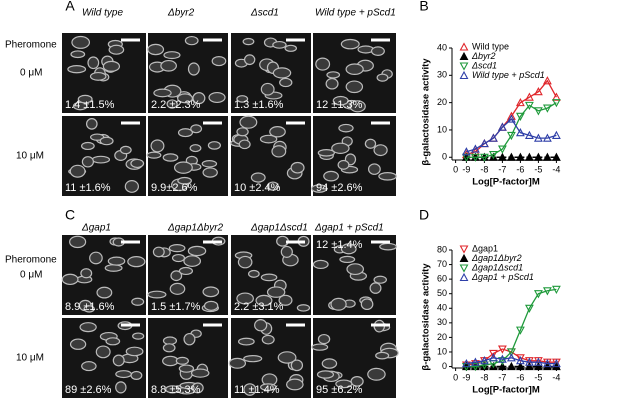 This screenshot has height=406, width=617. Describe the element at coordinates (349, 228) in the screenshot. I see `column-header: Δgap1 + pScd1` at that location.